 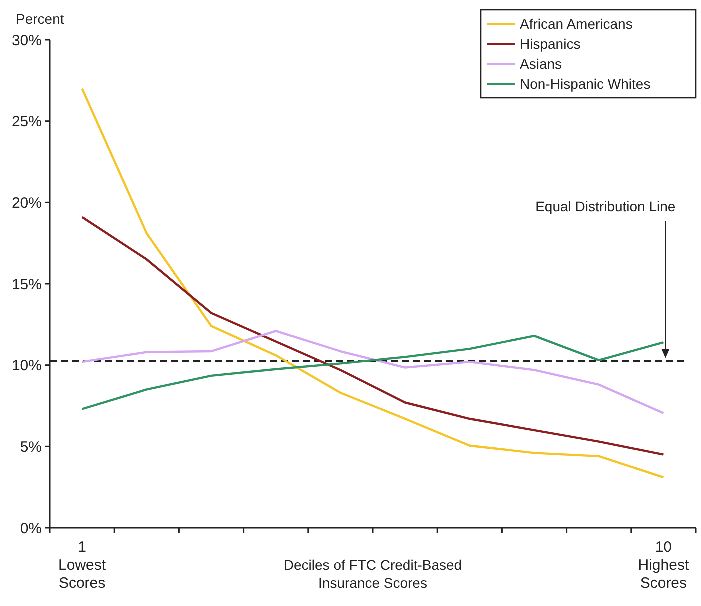 What do you see at coordinates (31, 529) in the screenshot?
I see `y-tick-label: 0%` at bounding box center [31, 529].